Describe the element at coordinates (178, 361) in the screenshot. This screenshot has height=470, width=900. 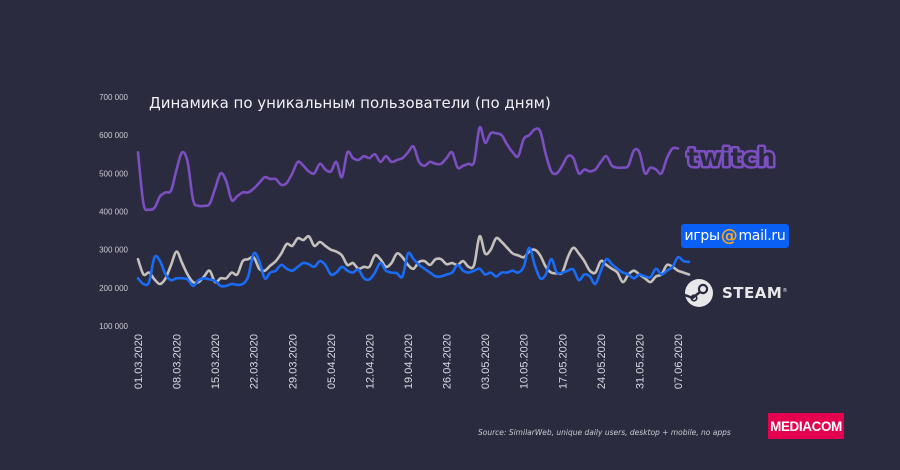
I see `x-tick-label: 08.03.2020` at that location.